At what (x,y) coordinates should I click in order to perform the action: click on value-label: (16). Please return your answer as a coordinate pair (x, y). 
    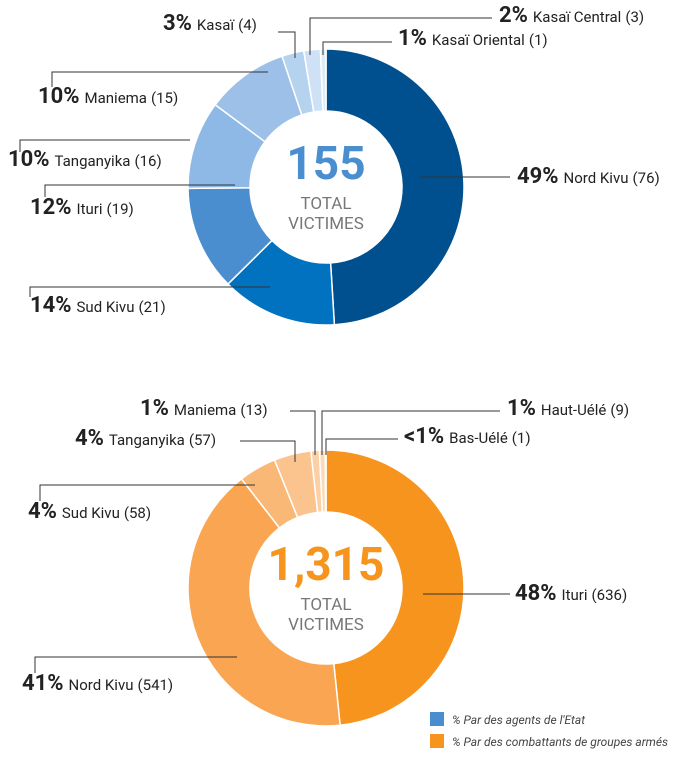
    Looking at the image, I should click on (147, 161).